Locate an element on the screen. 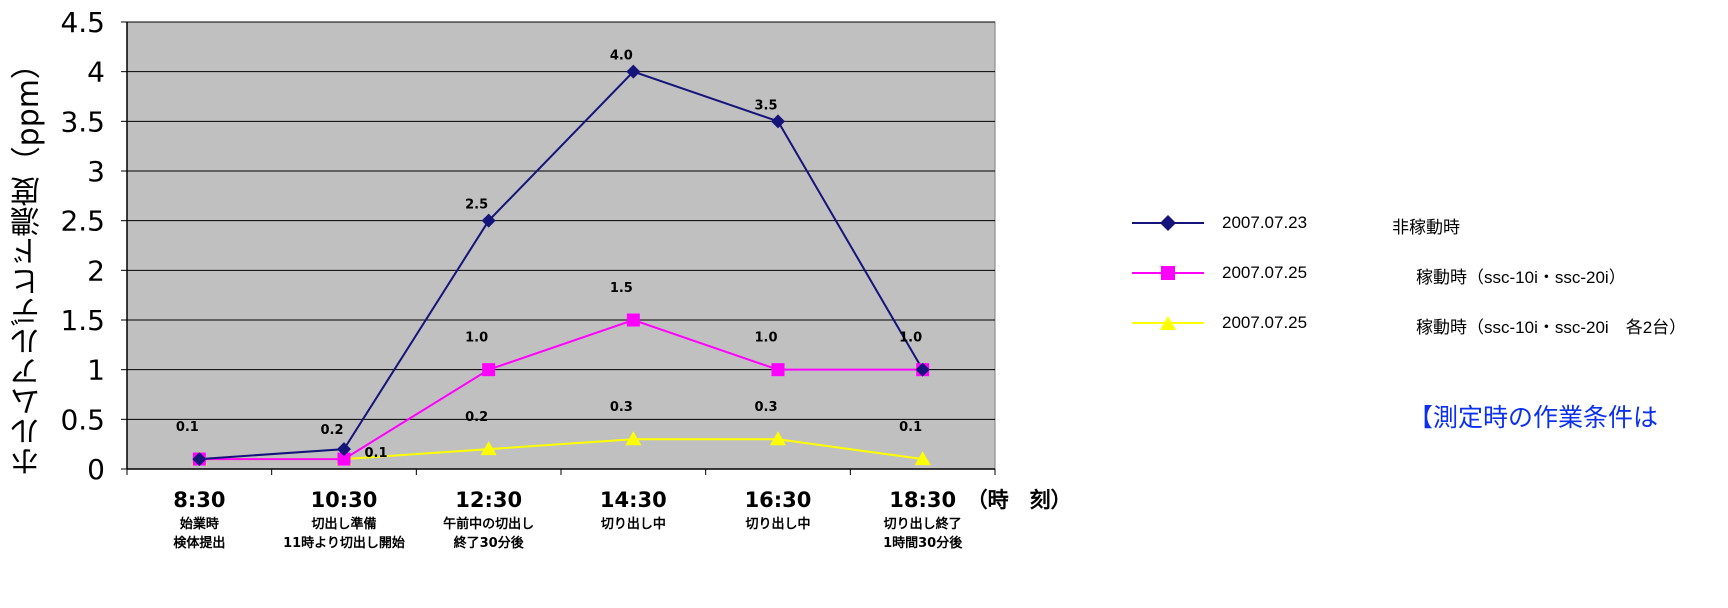 The image size is (1728, 608). y-tick-label: 0 is located at coordinates (96, 469).